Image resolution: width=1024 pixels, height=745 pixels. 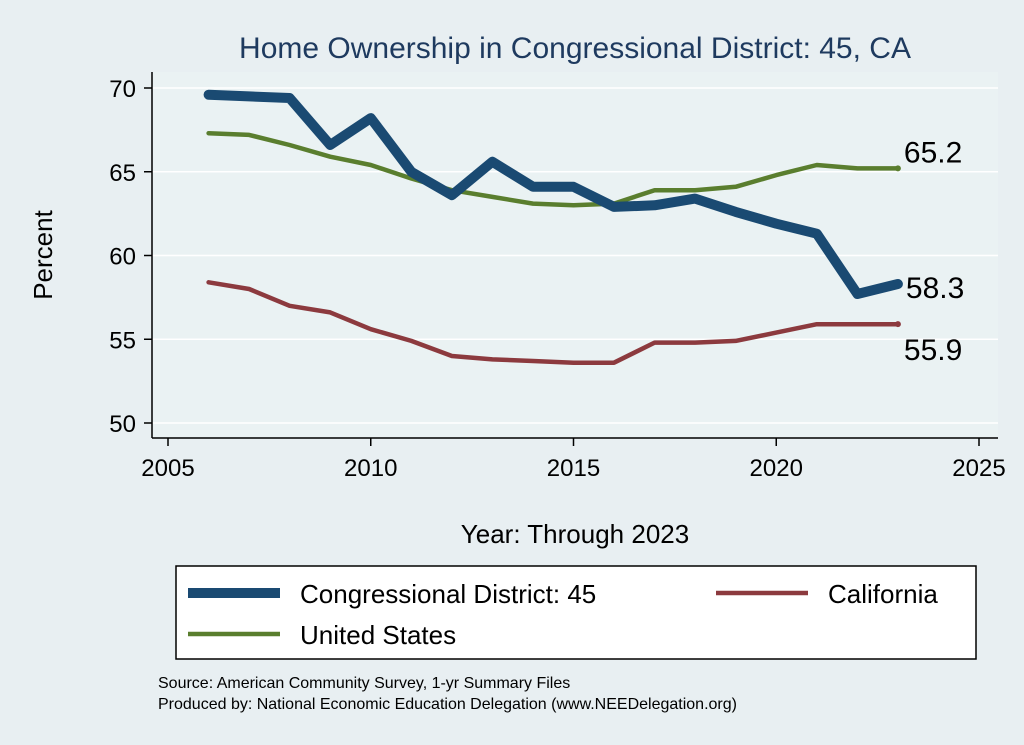 I want to click on end-labels: 55.9 65.2 58.3, so click(x=934, y=251).